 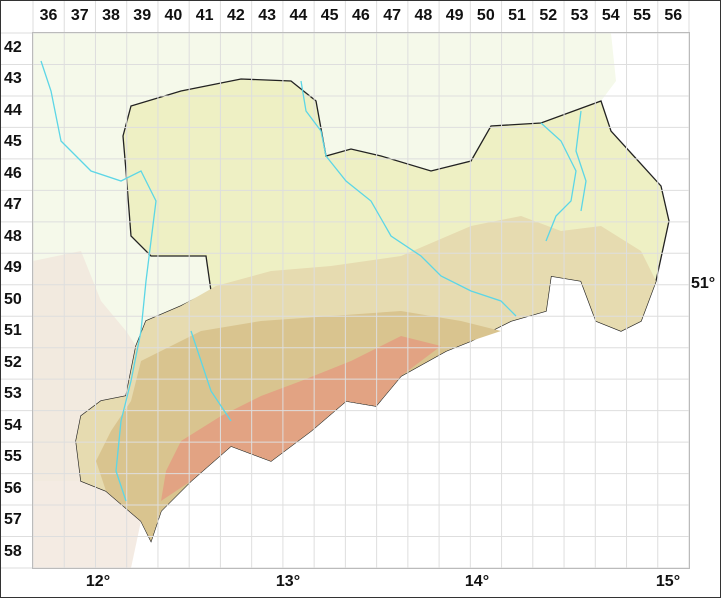 I want to click on row-label: 46, so click(x=13, y=173).